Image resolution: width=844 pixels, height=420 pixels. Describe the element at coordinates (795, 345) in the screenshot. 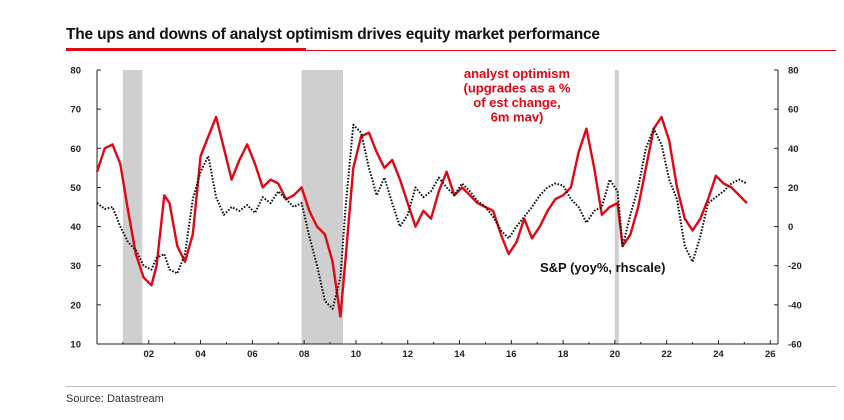

I see `y-right-tick-label: -60` at that location.